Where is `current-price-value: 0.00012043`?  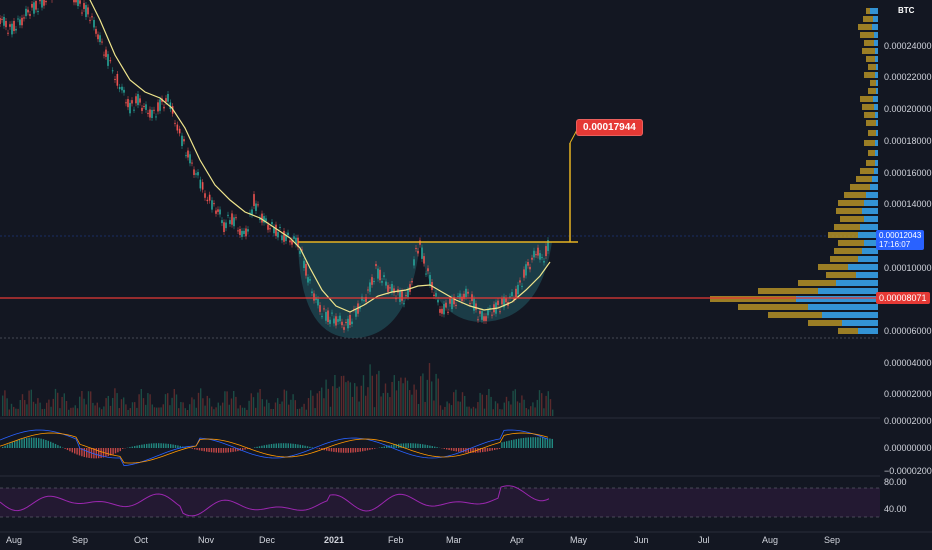 current-price-value: 0.00012043 is located at coordinates (900, 235).